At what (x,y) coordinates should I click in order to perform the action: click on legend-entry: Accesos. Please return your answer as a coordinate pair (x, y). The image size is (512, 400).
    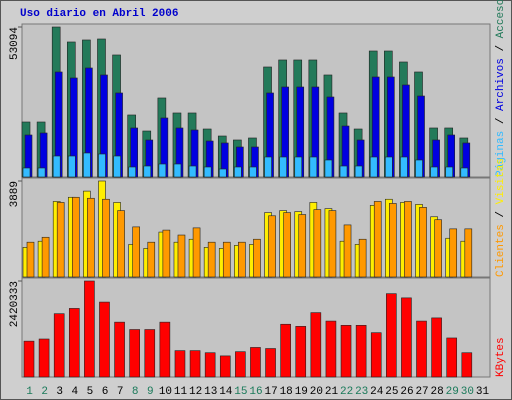
    Looking at the image, I should click on (501, 19).